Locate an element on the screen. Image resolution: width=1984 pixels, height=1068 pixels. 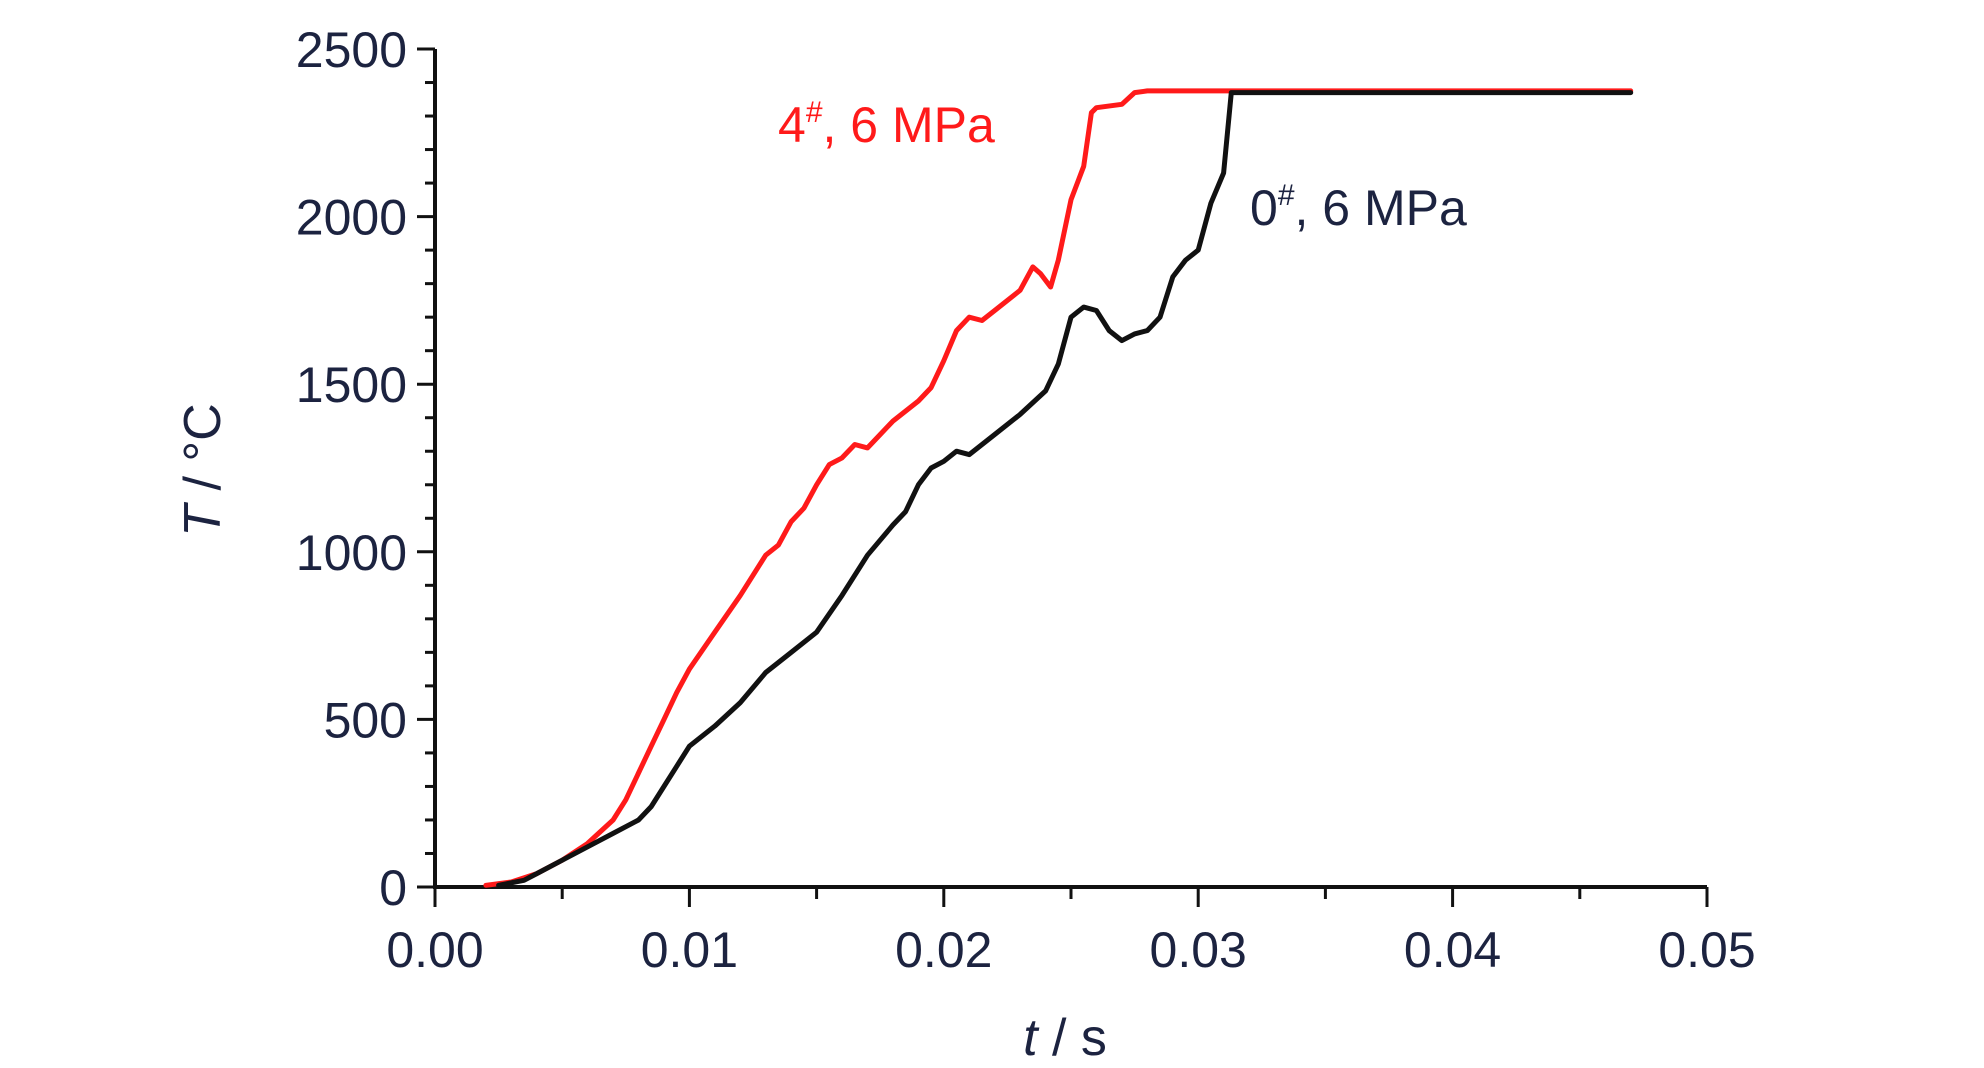
series-label-0-6mpa: 0#, 6 MPa is located at coordinates (1358, 207).